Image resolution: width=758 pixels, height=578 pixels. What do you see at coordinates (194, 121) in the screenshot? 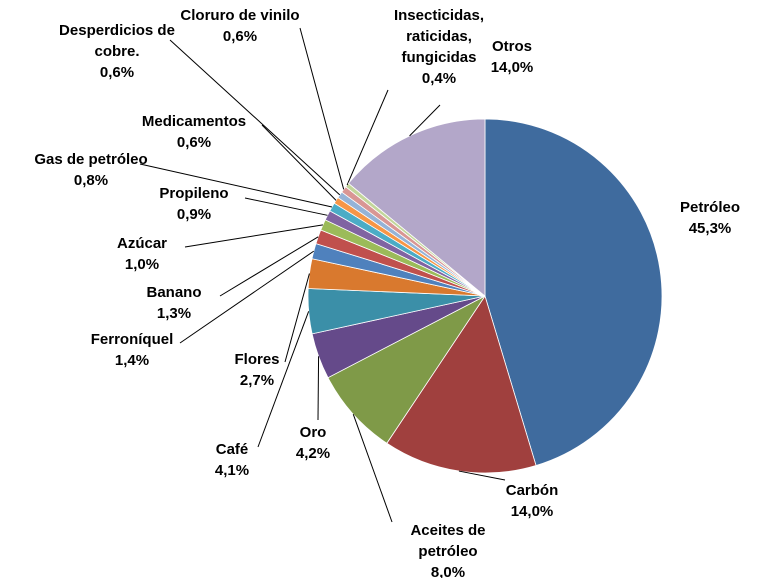
I see `slice-label: Medicamentos` at bounding box center [194, 121].